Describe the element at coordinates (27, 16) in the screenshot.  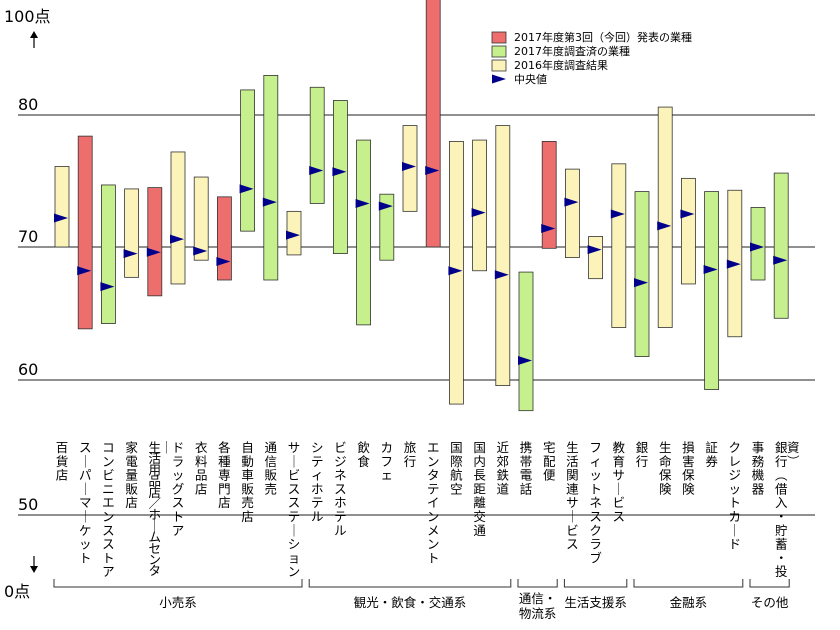
I see `y-axis-top-label: 100点` at that location.